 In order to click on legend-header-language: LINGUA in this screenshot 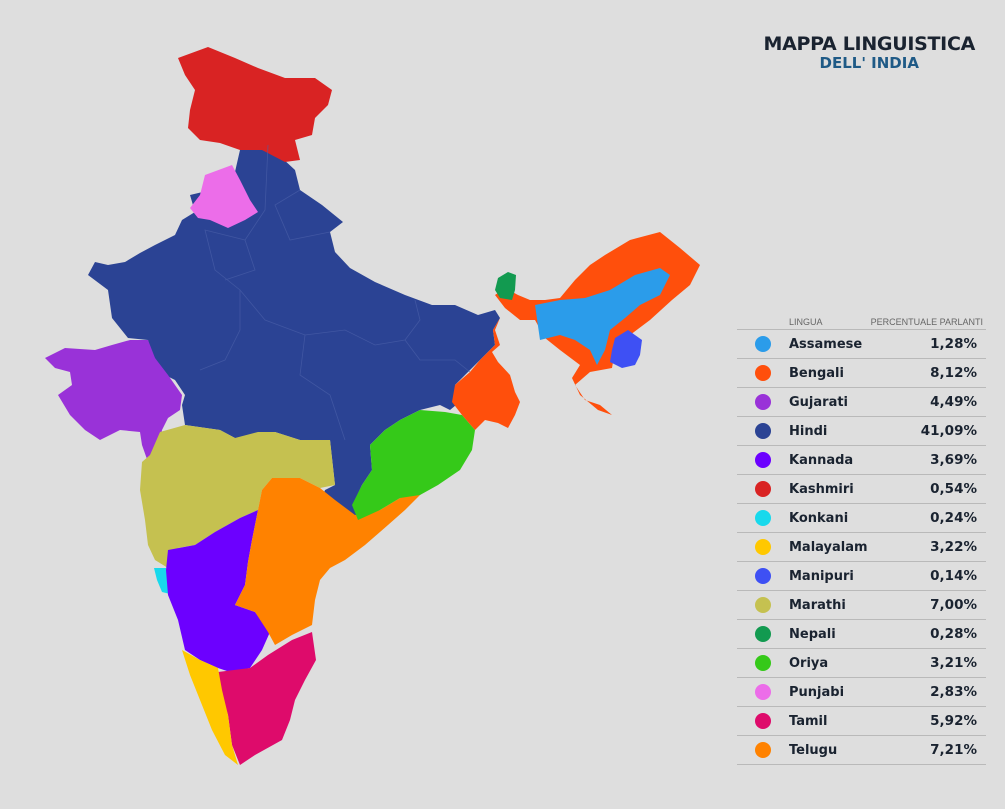, I will do `click(806, 322)`.